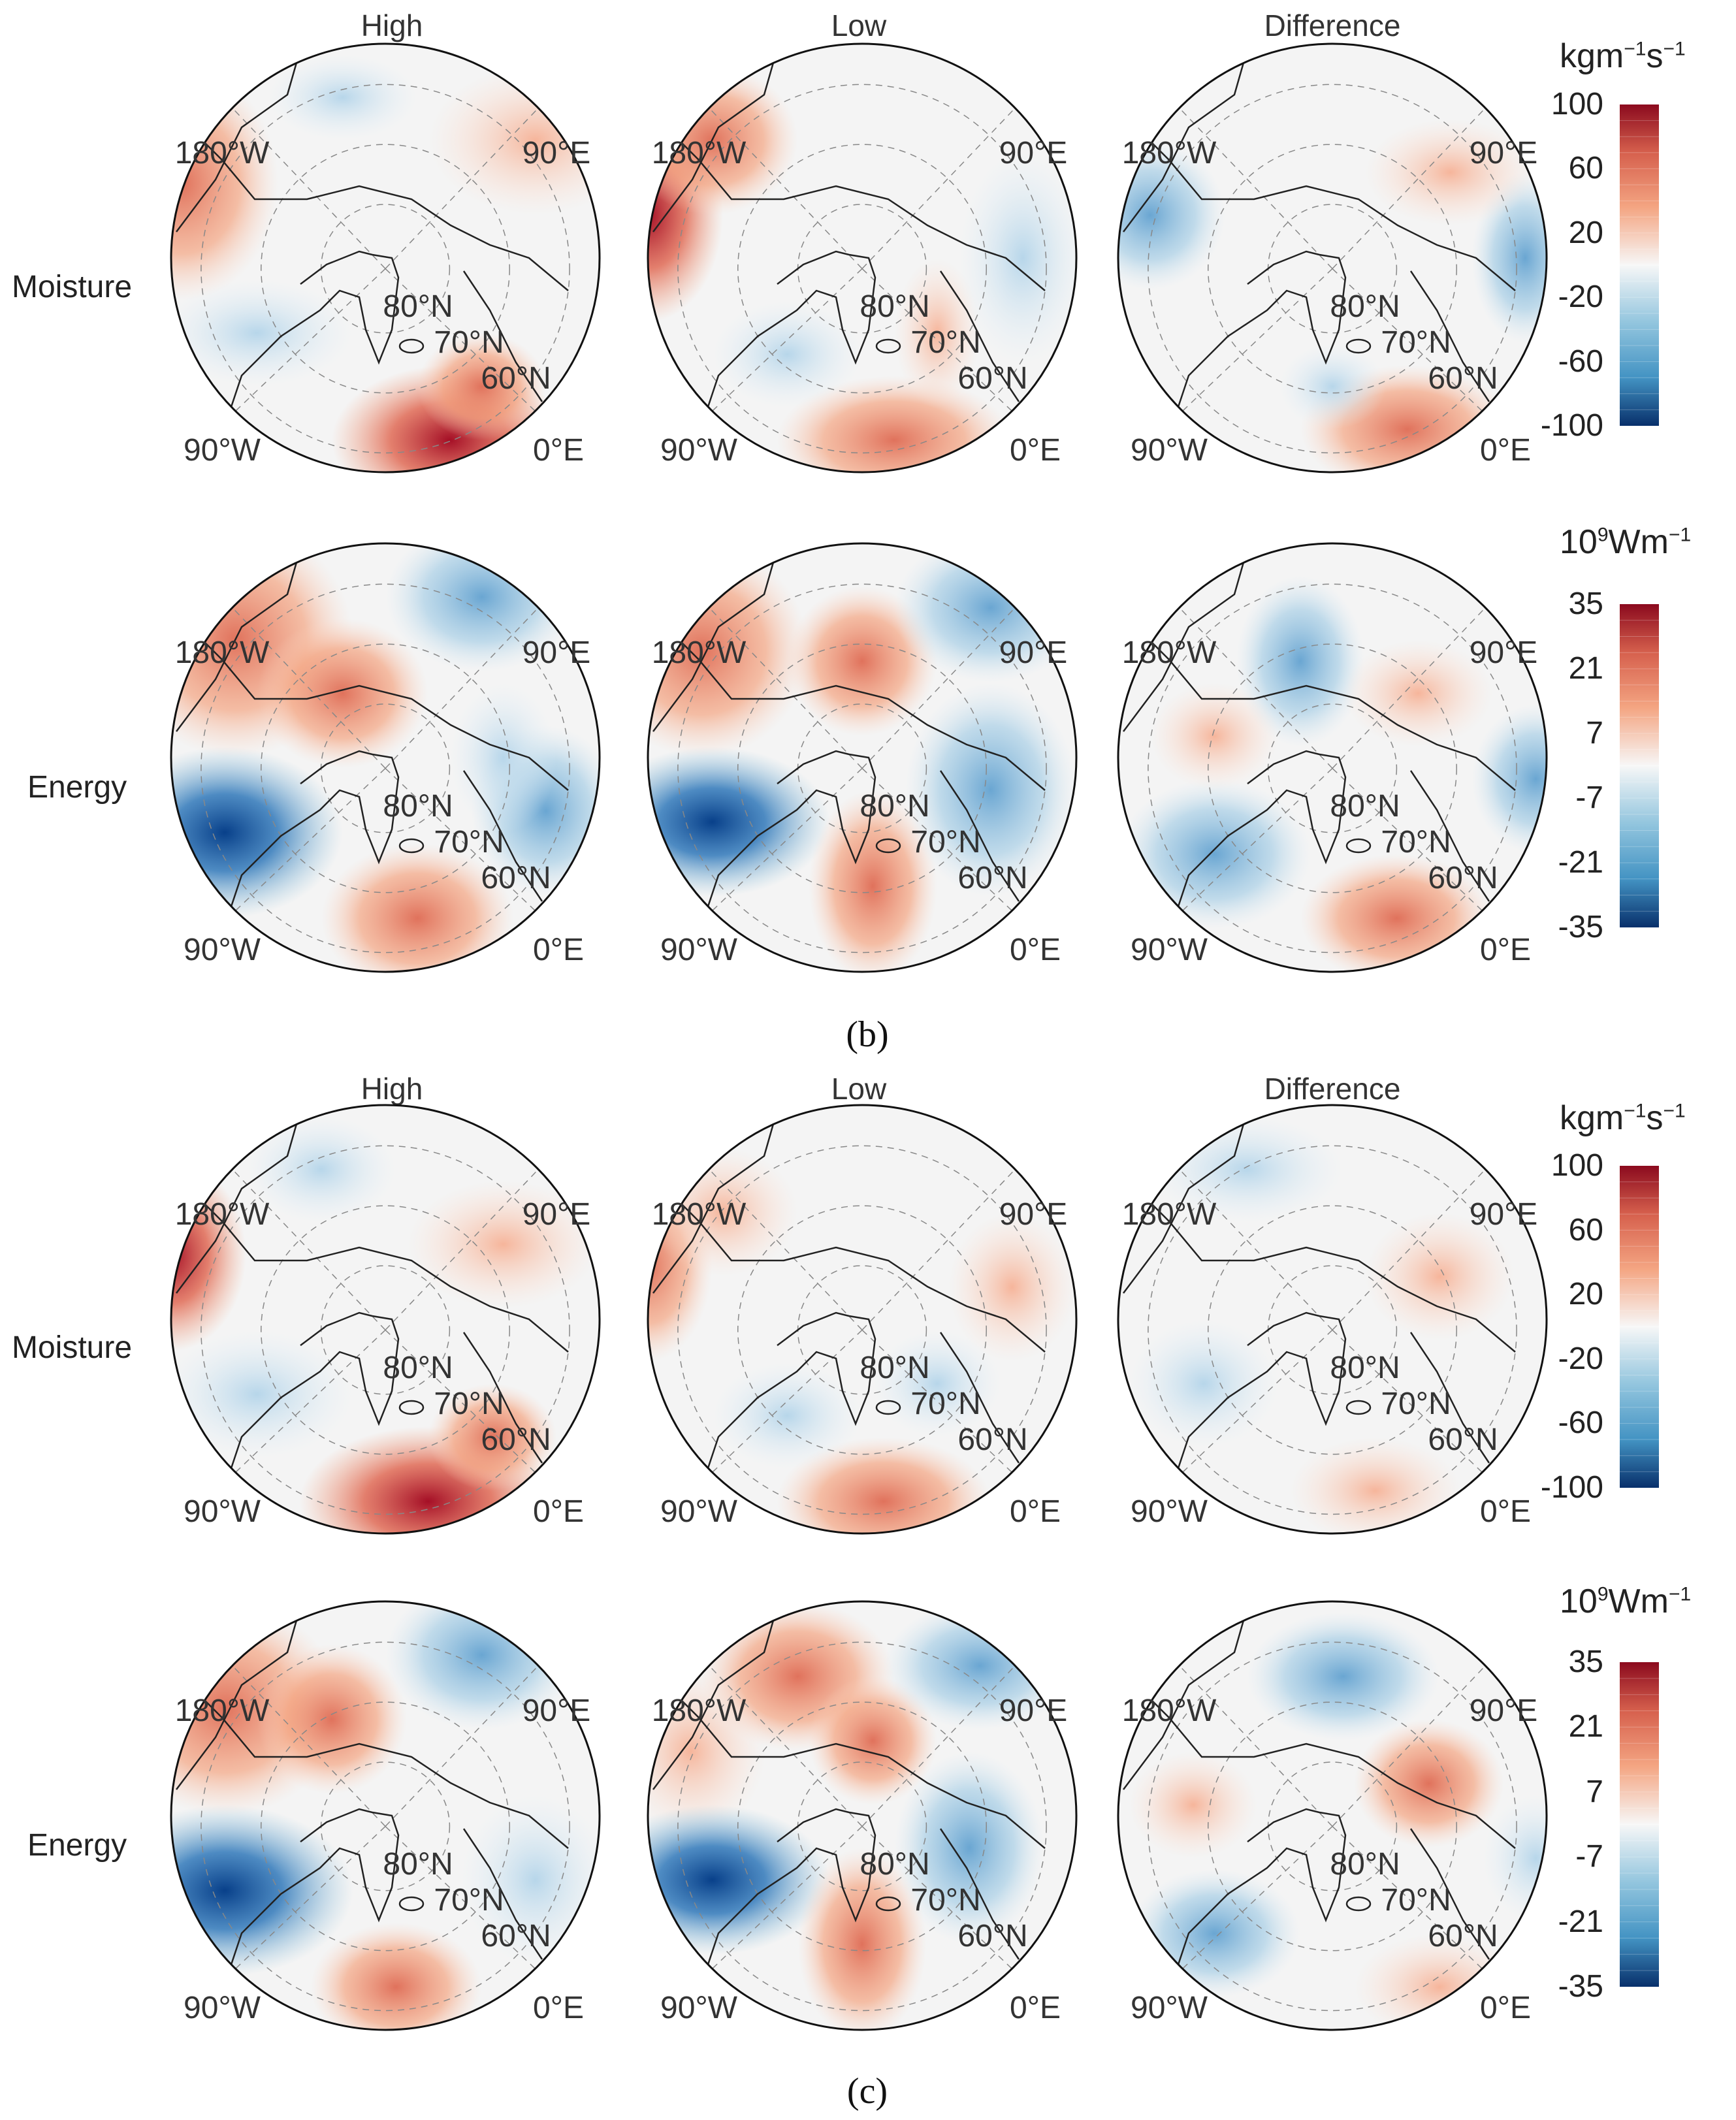 Image resolution: width=1736 pixels, height=2120 pixels. I want to click on row-label-energy-c: Energy, so click(77, 1845).